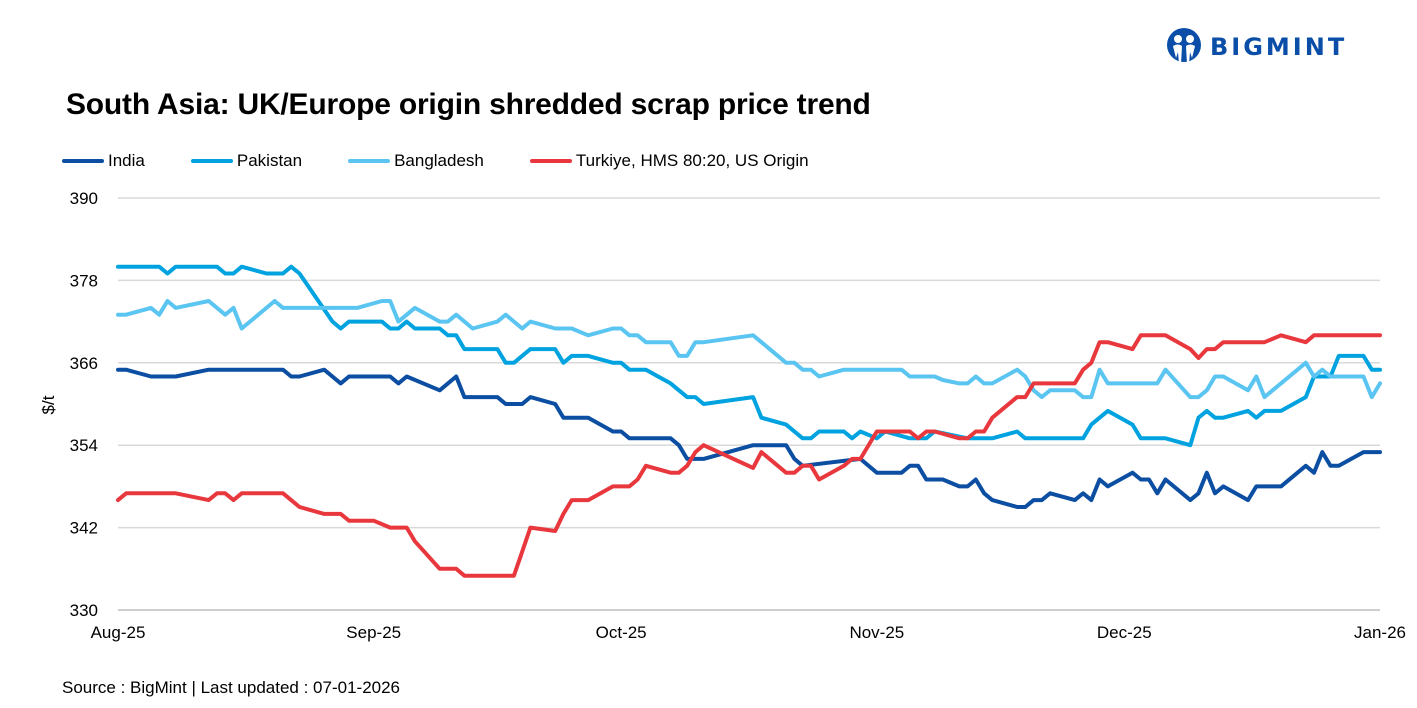 The height and width of the screenshot is (708, 1417). Describe the element at coordinates (84, 363) in the screenshot. I see `y-tick-label: 366` at that location.